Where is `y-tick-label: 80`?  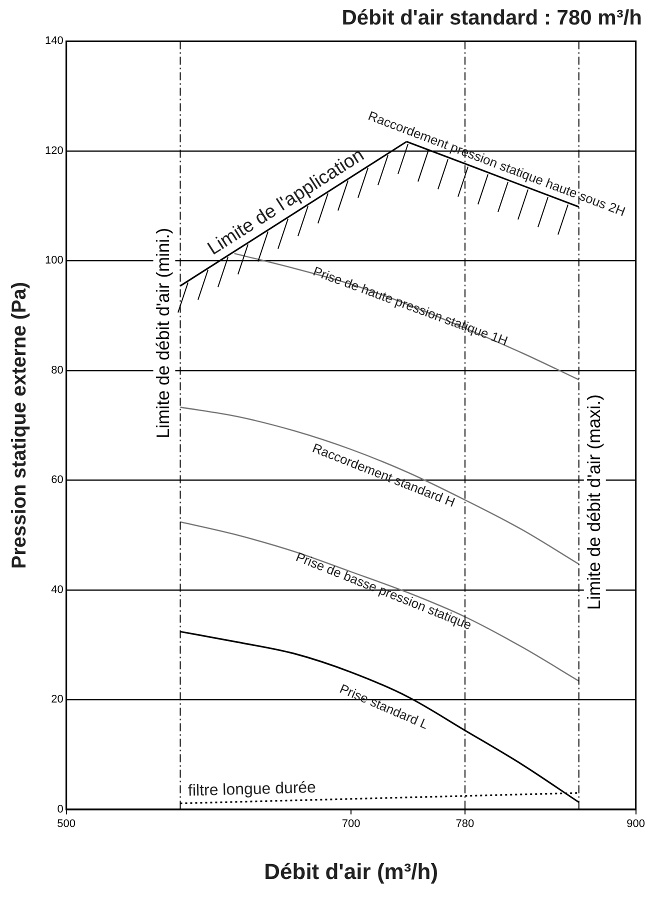
y-tick-label: 80 is located at coordinates (57, 370).